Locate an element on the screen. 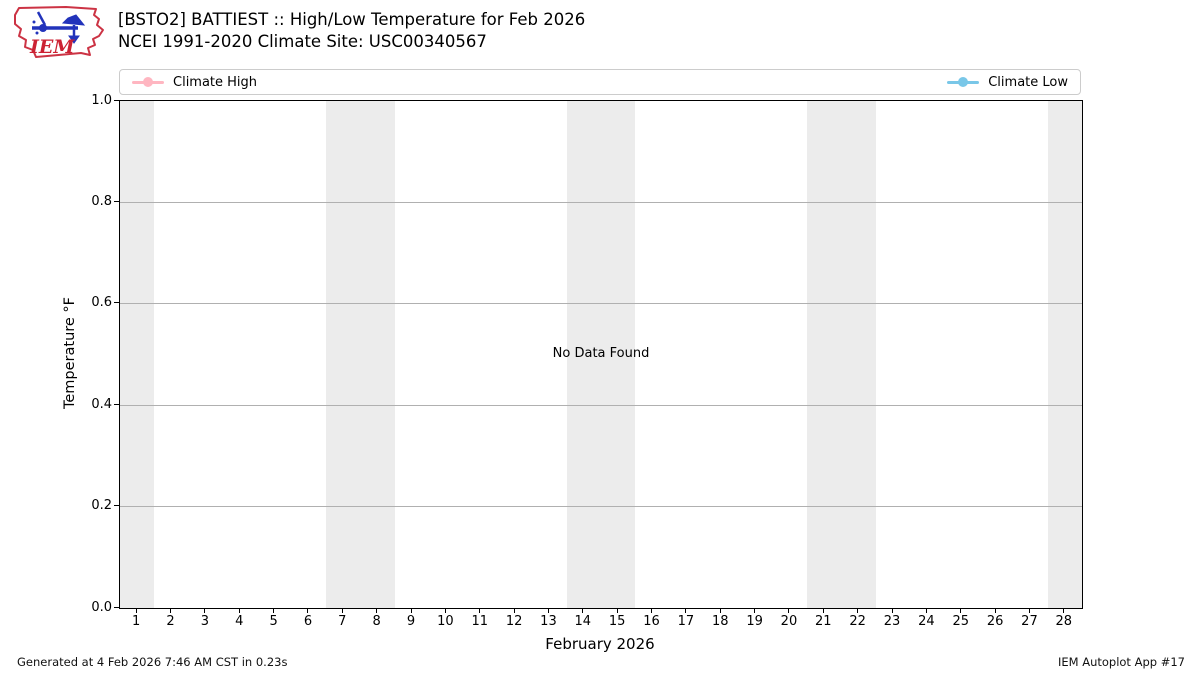  x-tick-label: 24 is located at coordinates (926, 621).